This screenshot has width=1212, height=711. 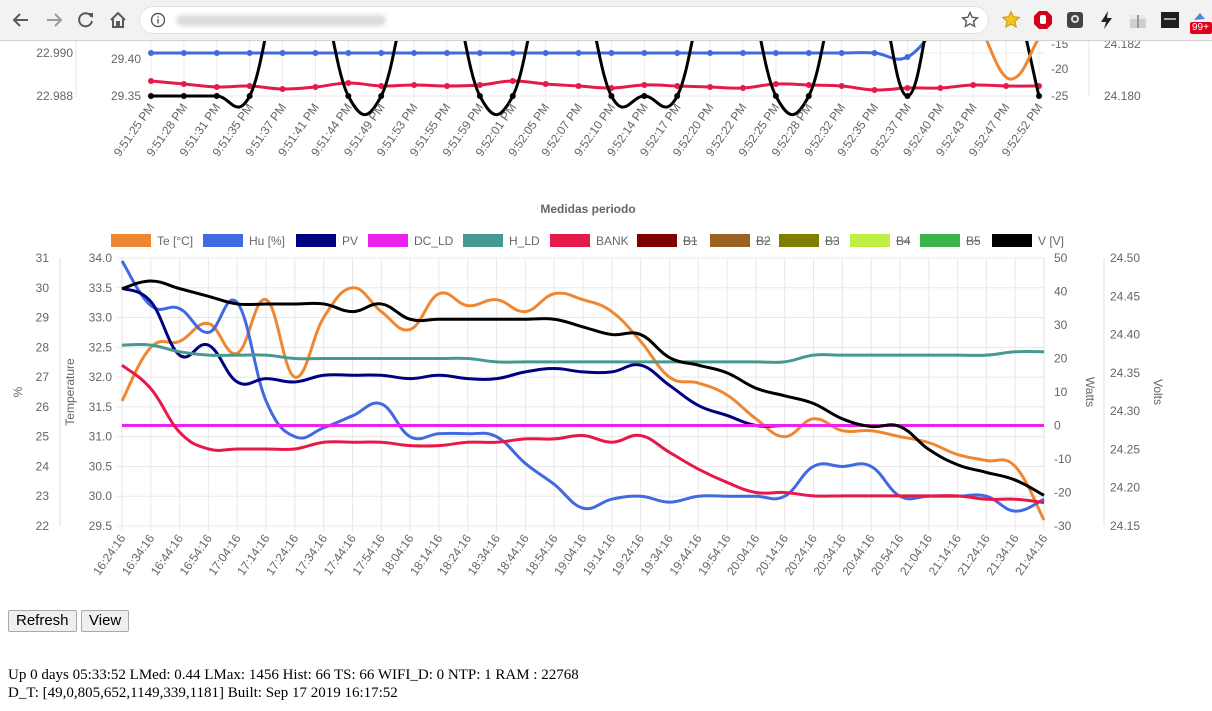 What do you see at coordinates (101, 526) in the screenshot?
I see `temperature-tick-label: 29.5` at bounding box center [101, 526].